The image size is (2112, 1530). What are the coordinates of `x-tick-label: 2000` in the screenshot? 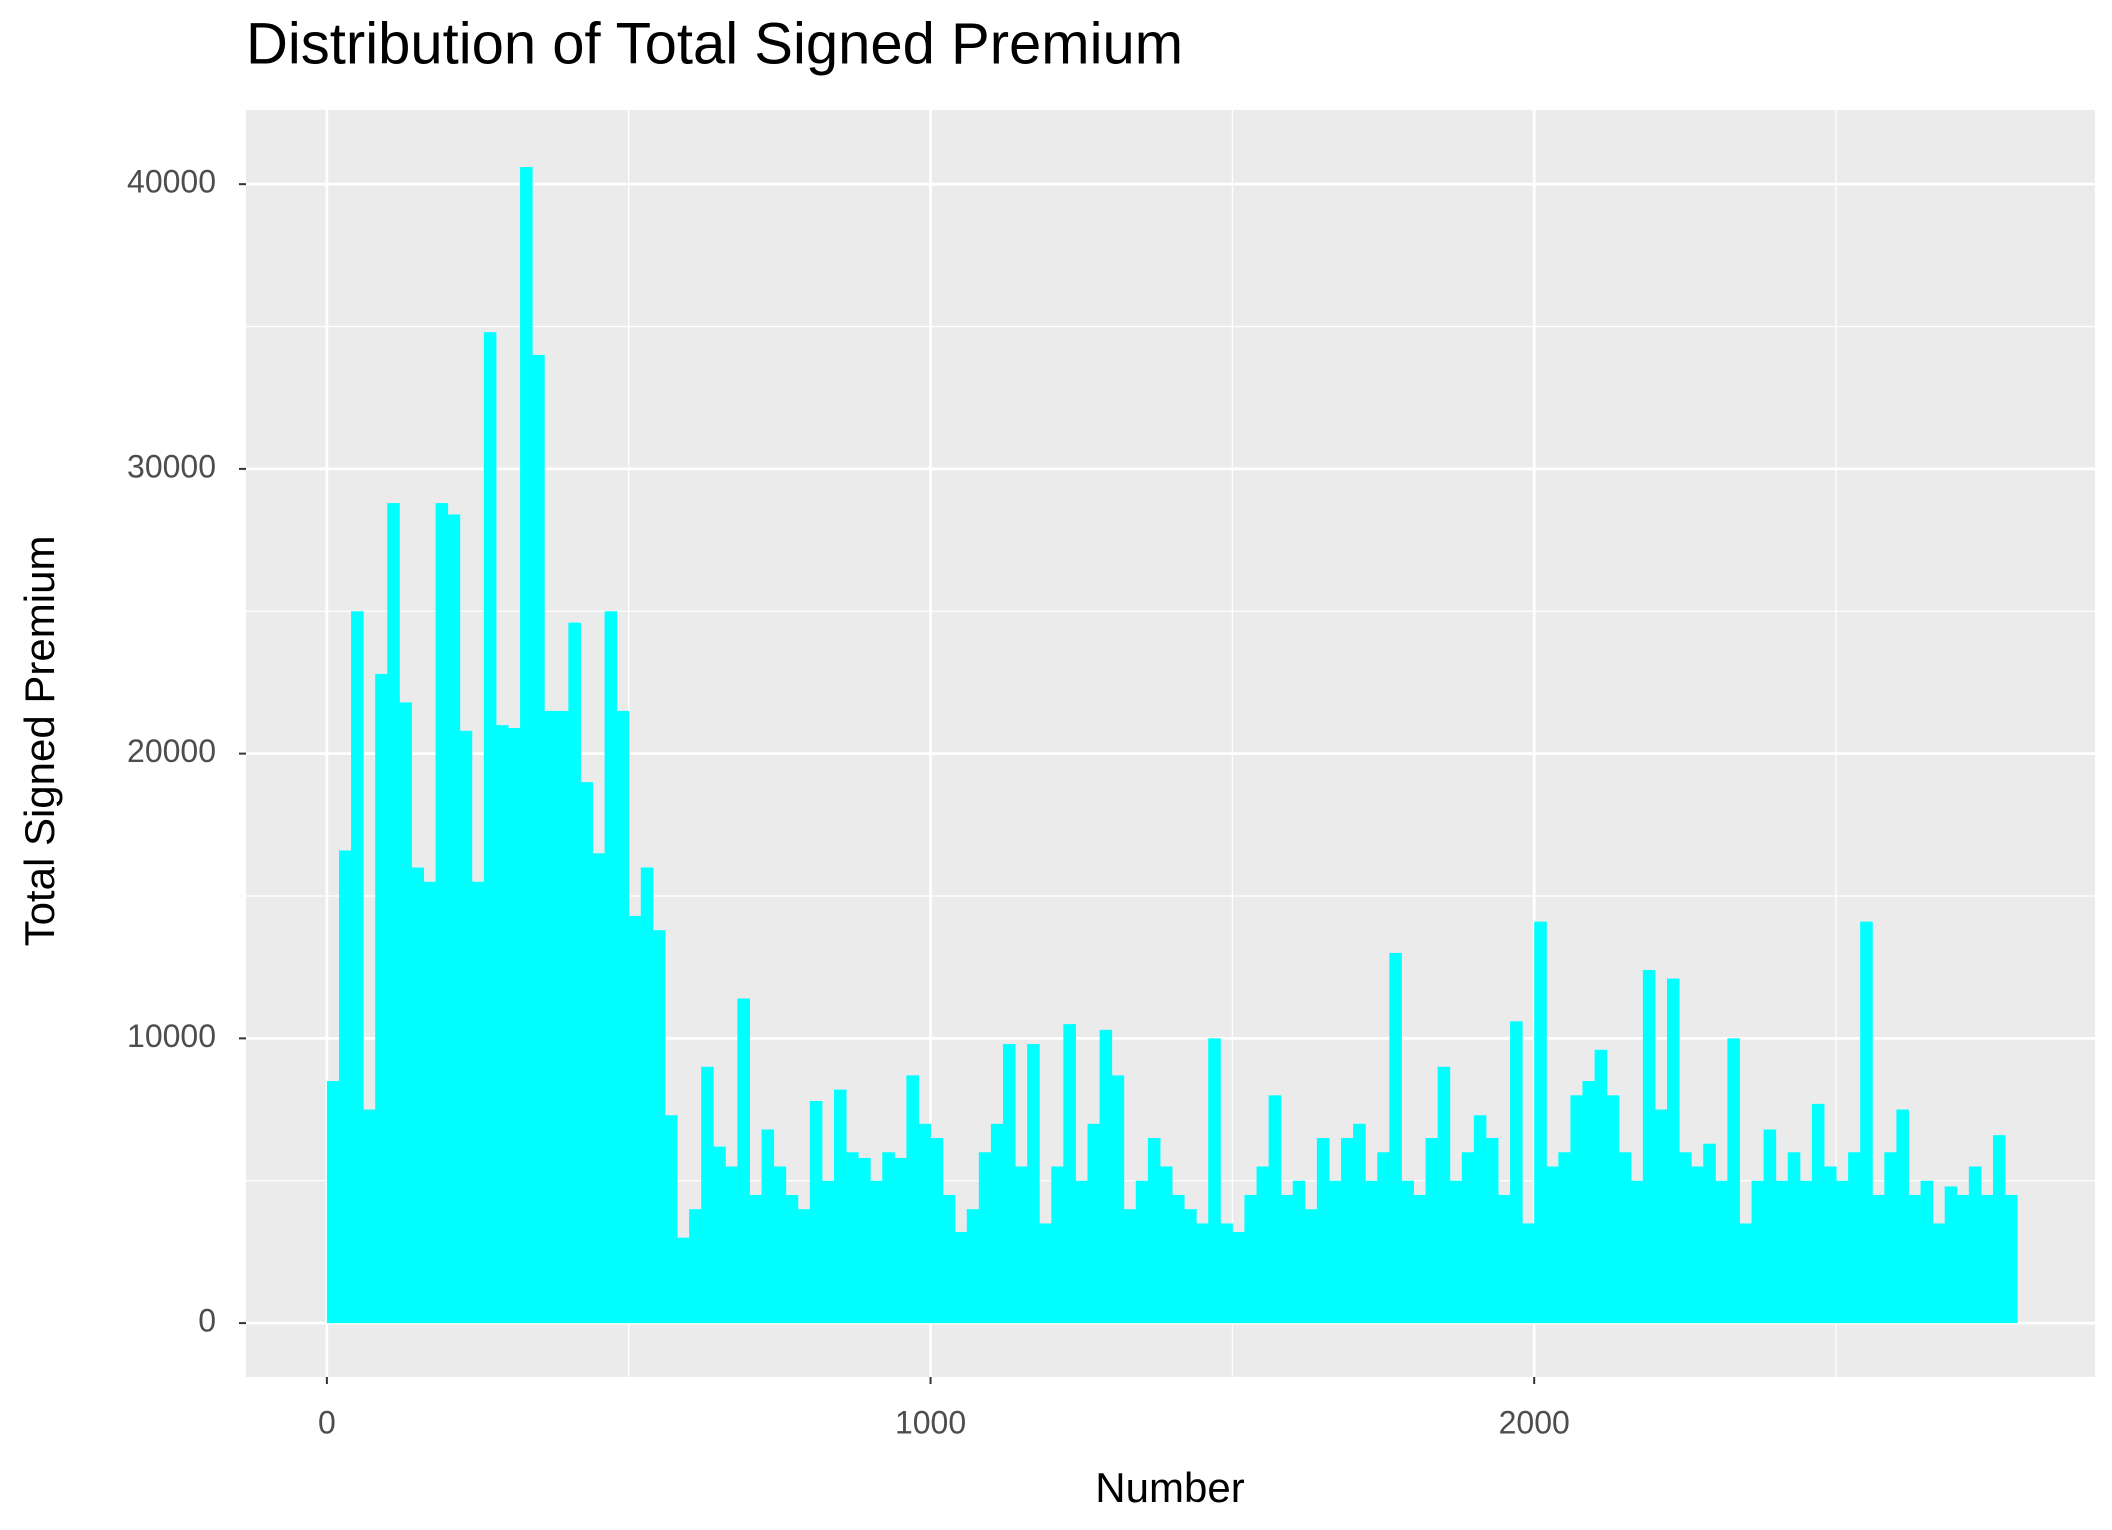 It's located at (1534, 1422).